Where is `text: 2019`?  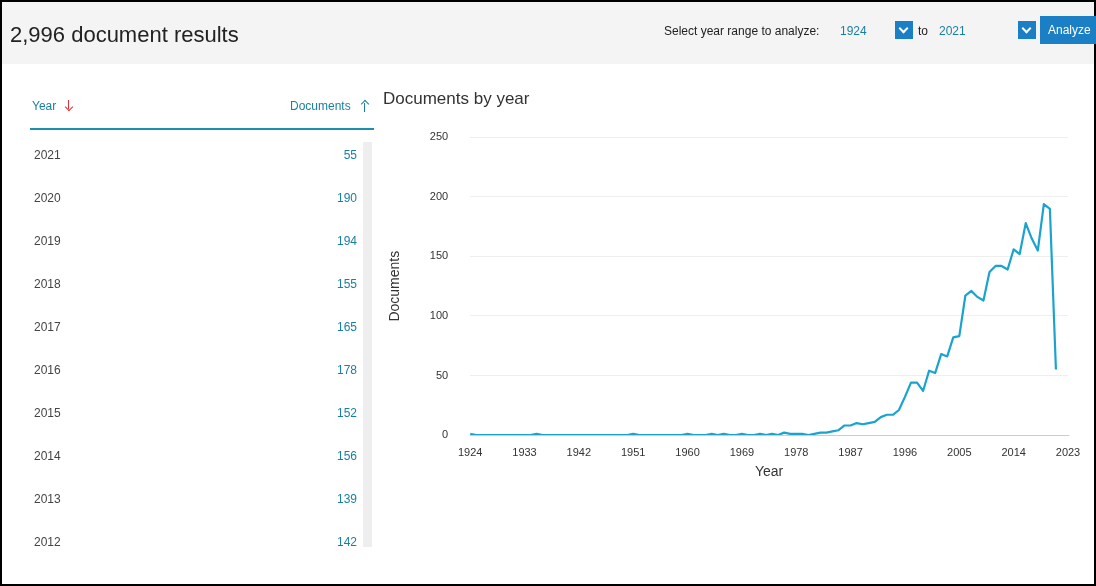
text: 2019 is located at coordinates (47, 241).